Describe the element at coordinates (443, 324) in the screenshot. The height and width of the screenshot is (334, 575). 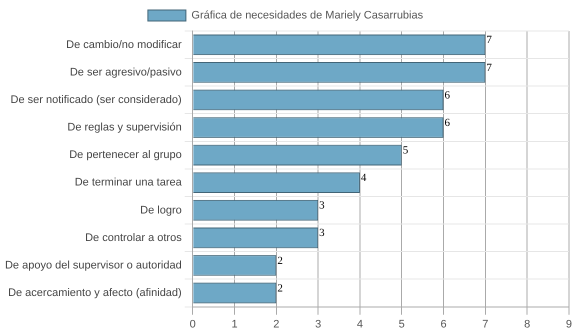
I see `x-tick-label: 6` at that location.